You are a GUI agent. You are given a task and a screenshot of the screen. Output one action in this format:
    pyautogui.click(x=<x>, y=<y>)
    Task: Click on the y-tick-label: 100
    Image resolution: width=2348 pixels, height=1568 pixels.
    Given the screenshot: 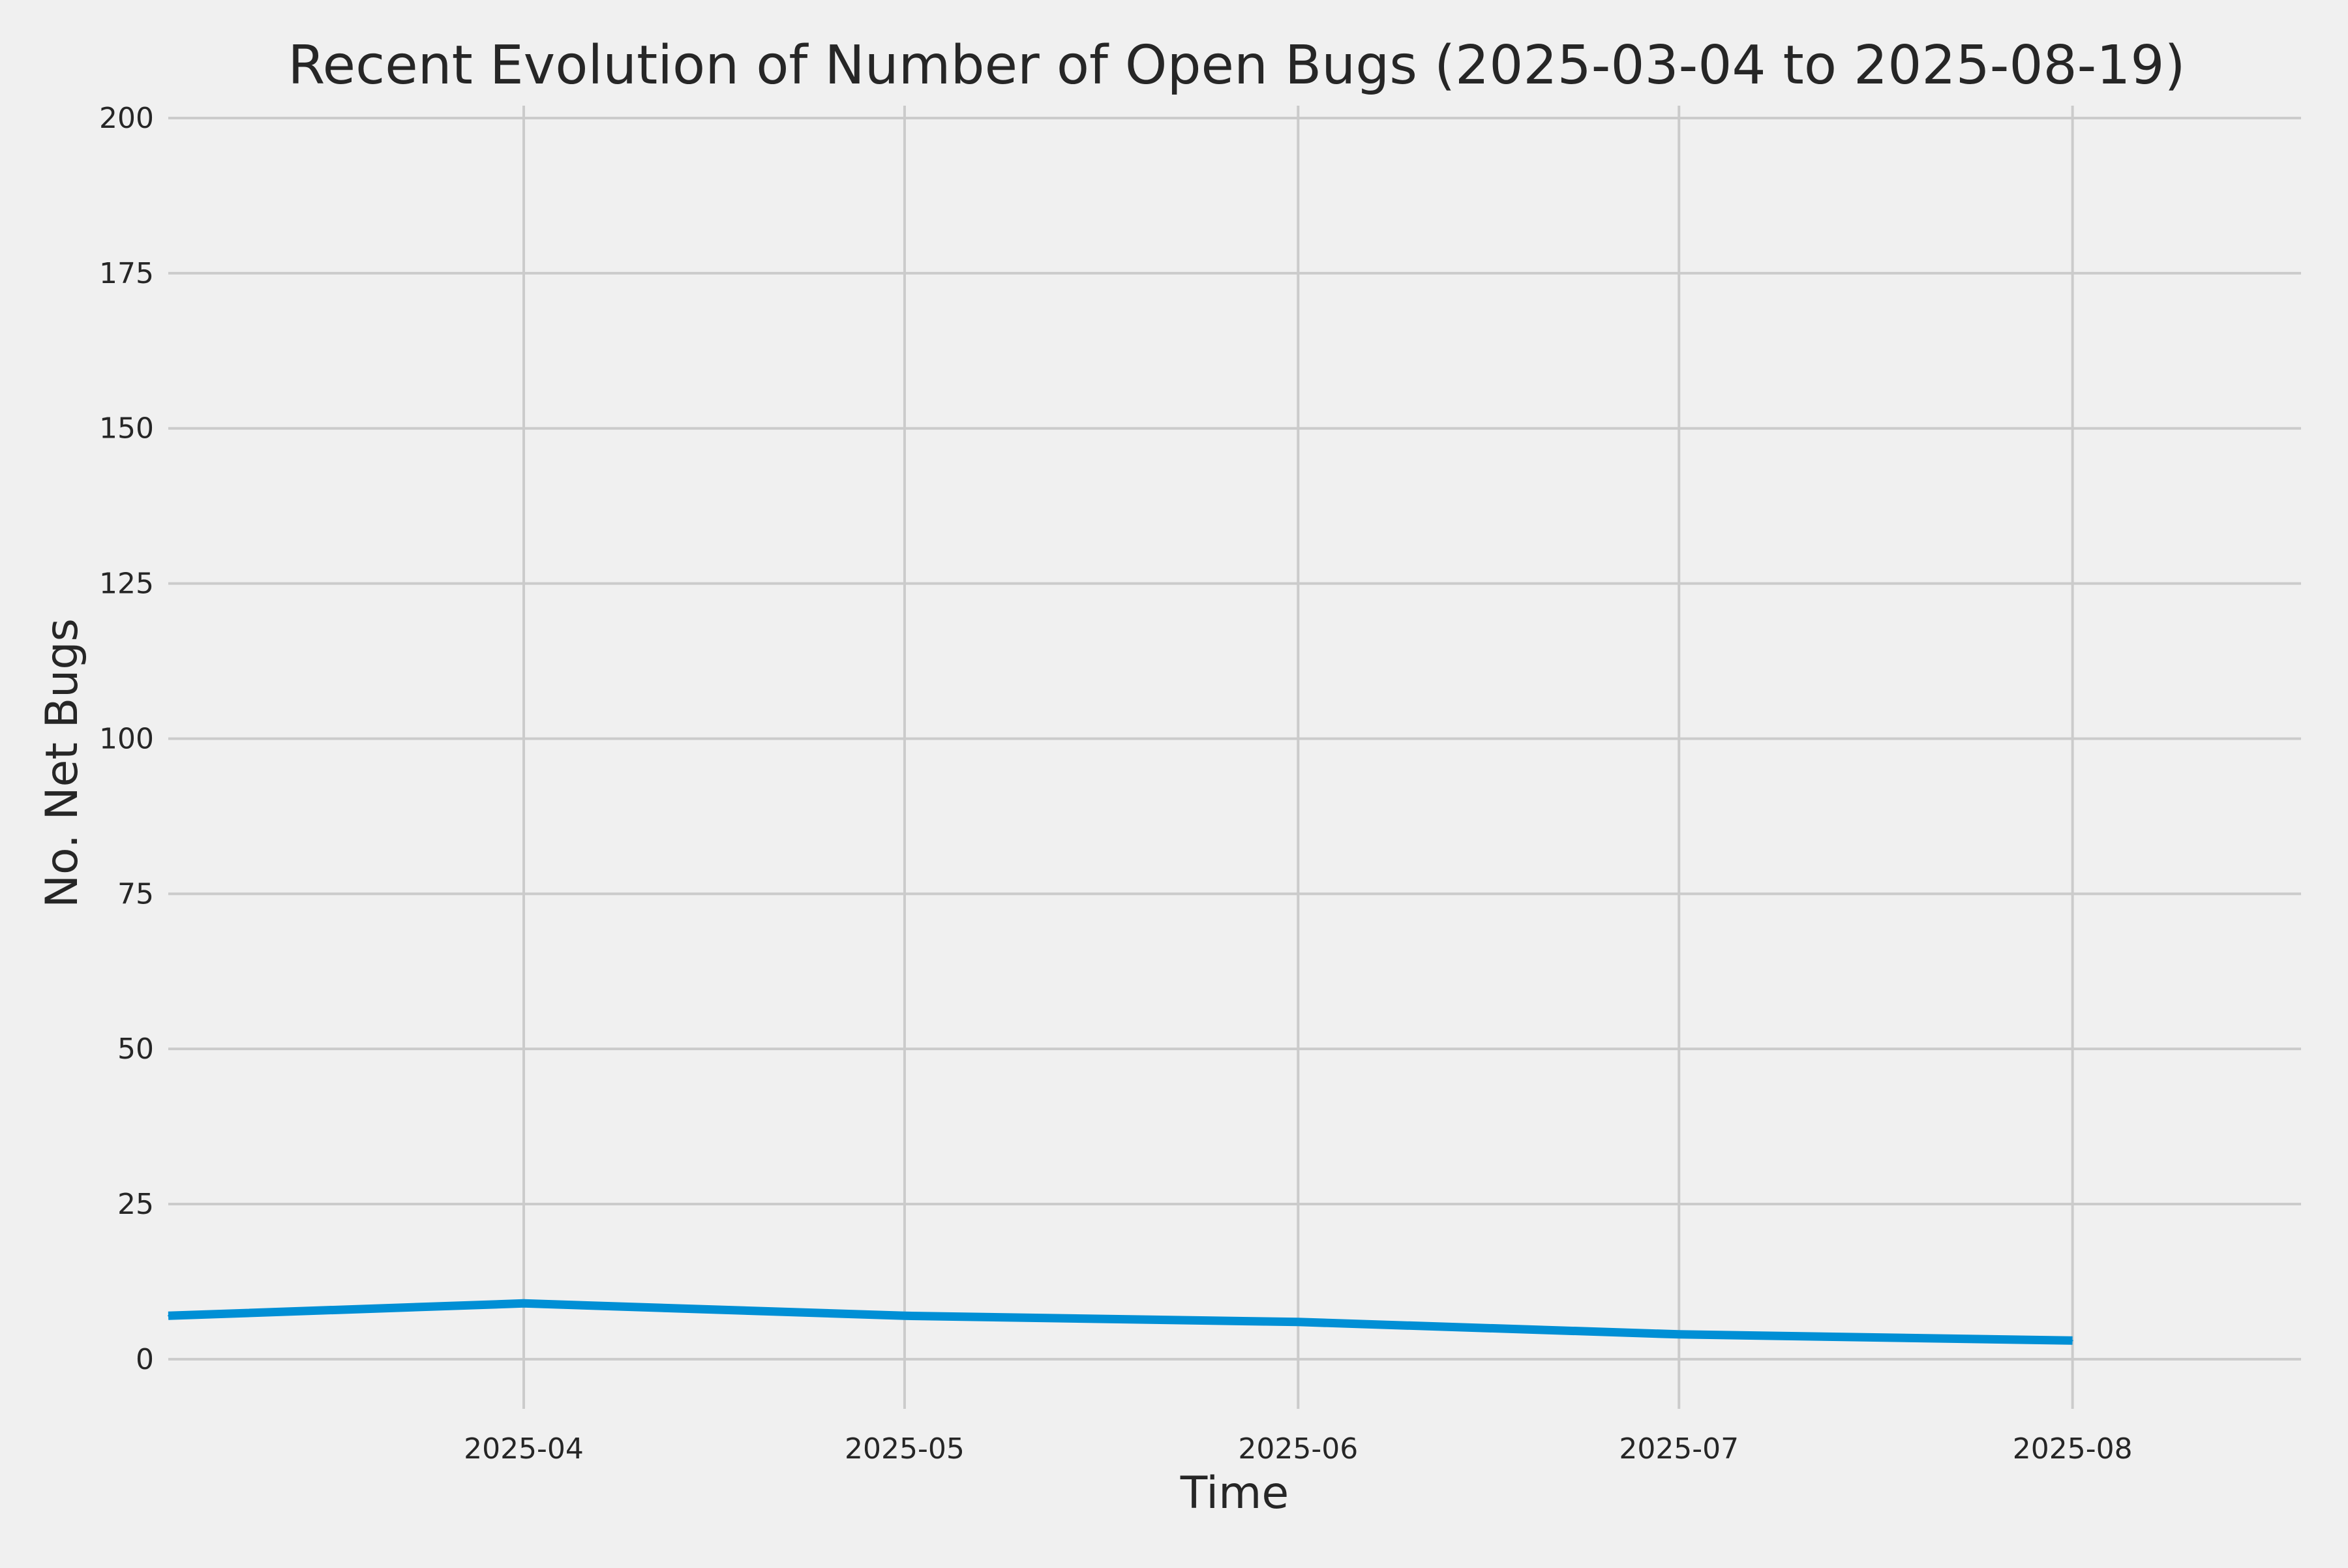 What is the action you would take?
    pyautogui.click(x=127, y=738)
    